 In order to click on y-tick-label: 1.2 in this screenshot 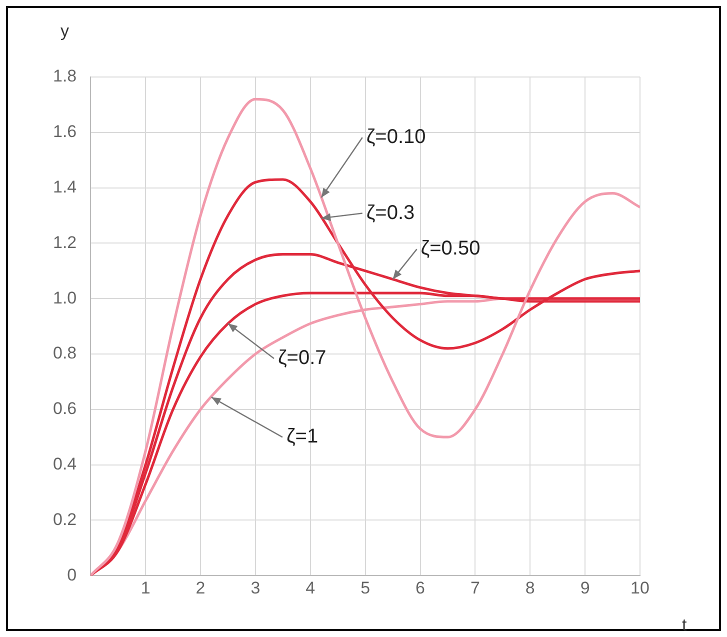, I will do `click(64, 242)`.